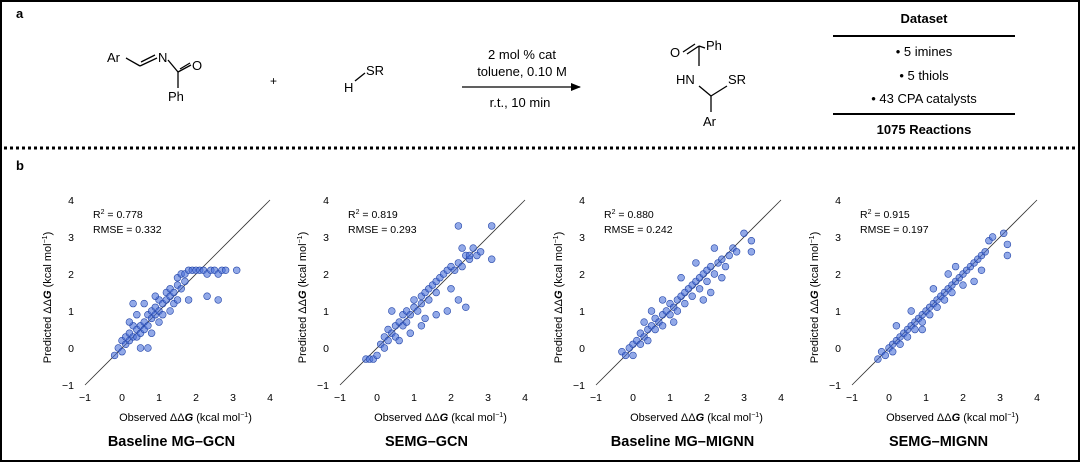  What do you see at coordinates (197, 65) in the screenshot?
I see `imine-o-label: O` at bounding box center [197, 65].